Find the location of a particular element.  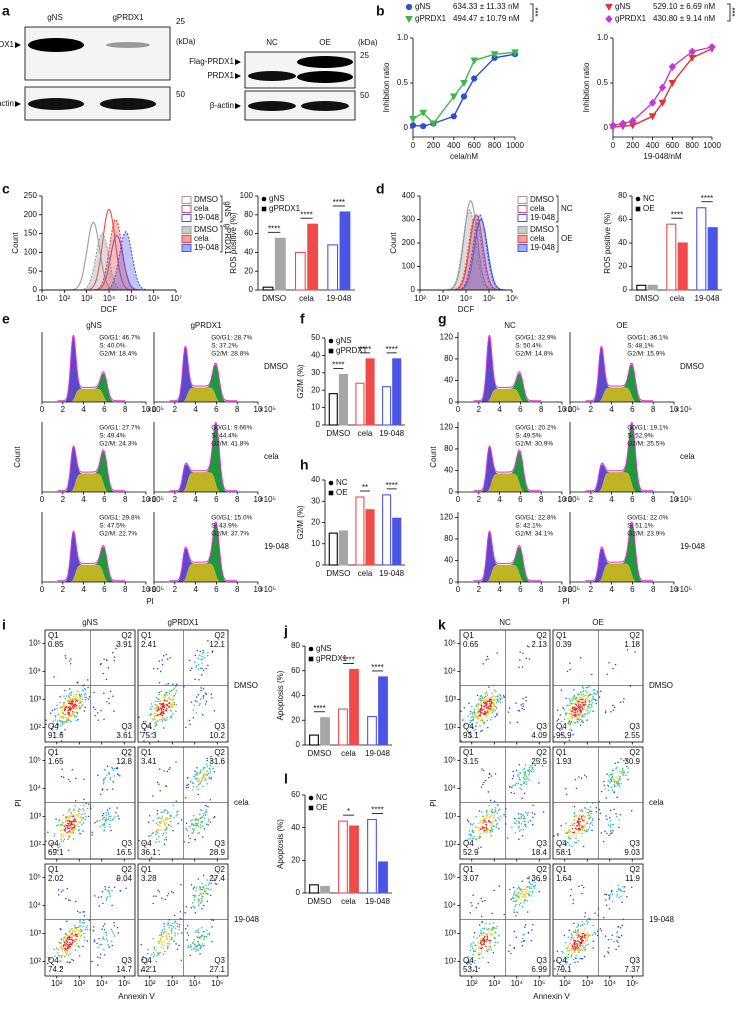

legend-marker is located at coordinates (609, 19).